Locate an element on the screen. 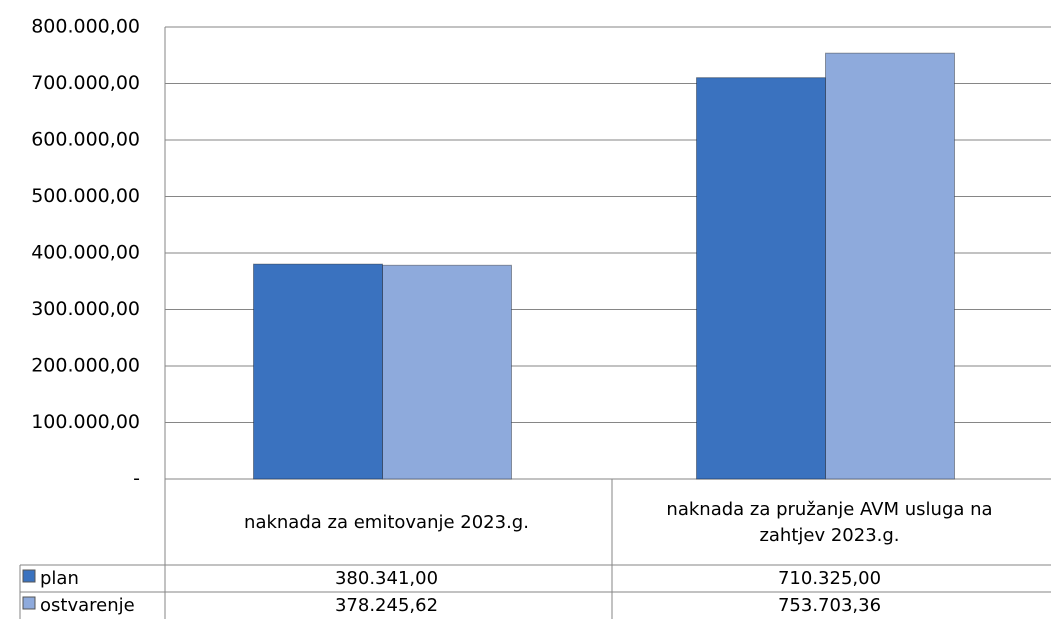 This screenshot has width=1051, height=619. y-tick-label: 600.000,00 is located at coordinates (85, 140).